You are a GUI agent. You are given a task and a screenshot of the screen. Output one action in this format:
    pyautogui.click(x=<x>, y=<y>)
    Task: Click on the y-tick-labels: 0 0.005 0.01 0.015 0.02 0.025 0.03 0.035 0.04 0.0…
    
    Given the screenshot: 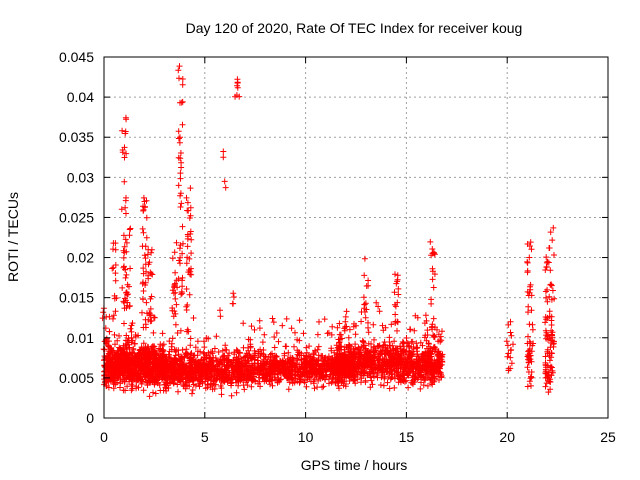 What is the action you would take?
    pyautogui.click(x=76, y=237)
    